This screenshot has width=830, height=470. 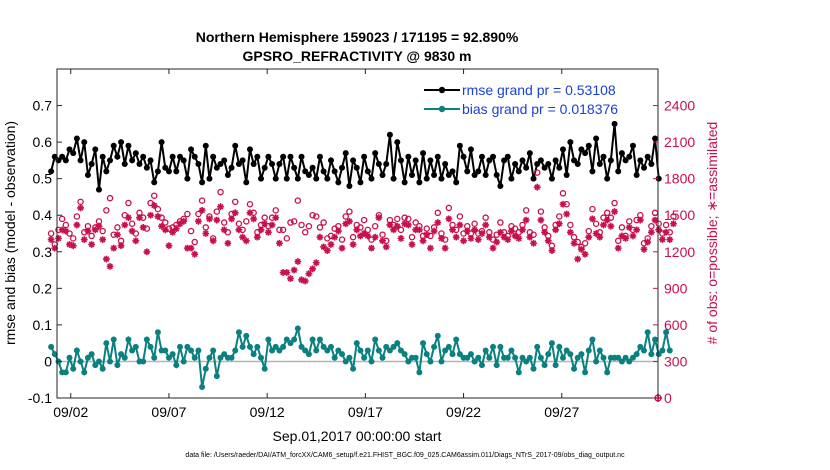 I want to click on y-axis-right: 0 300 600 900 1200 1500 1800 2100 2400, so click(x=674, y=252).